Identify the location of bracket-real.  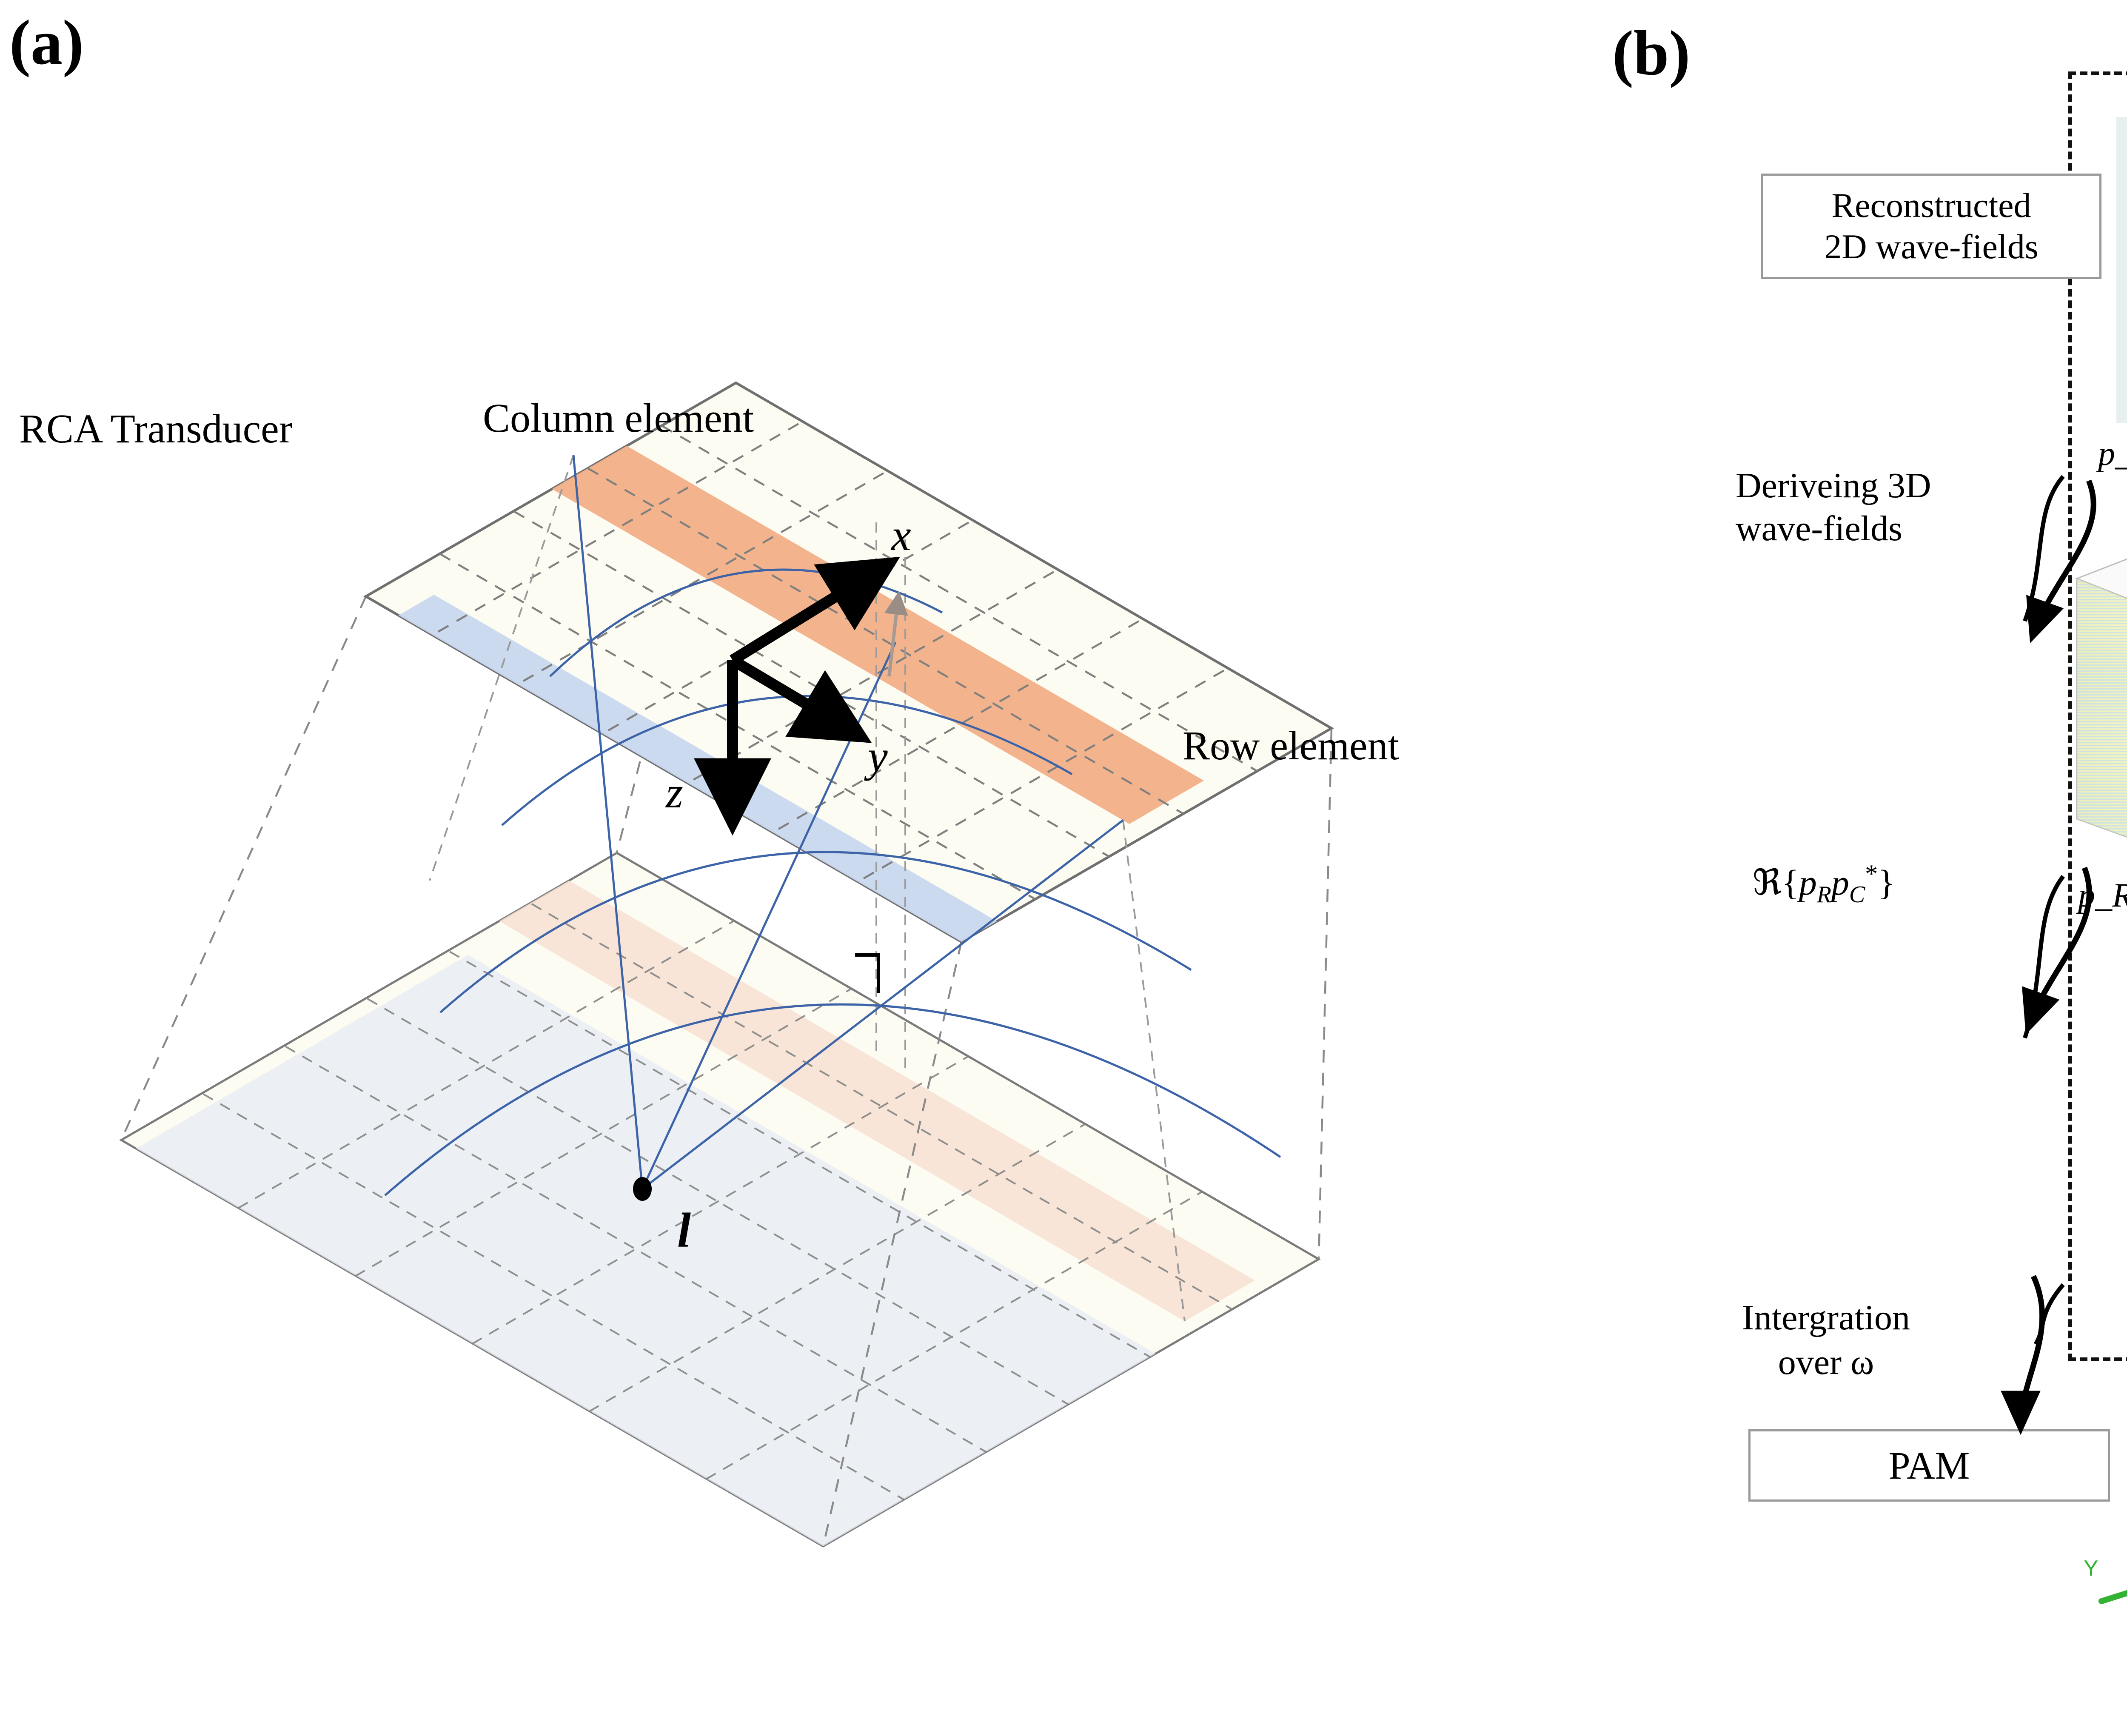
(2044, 957).